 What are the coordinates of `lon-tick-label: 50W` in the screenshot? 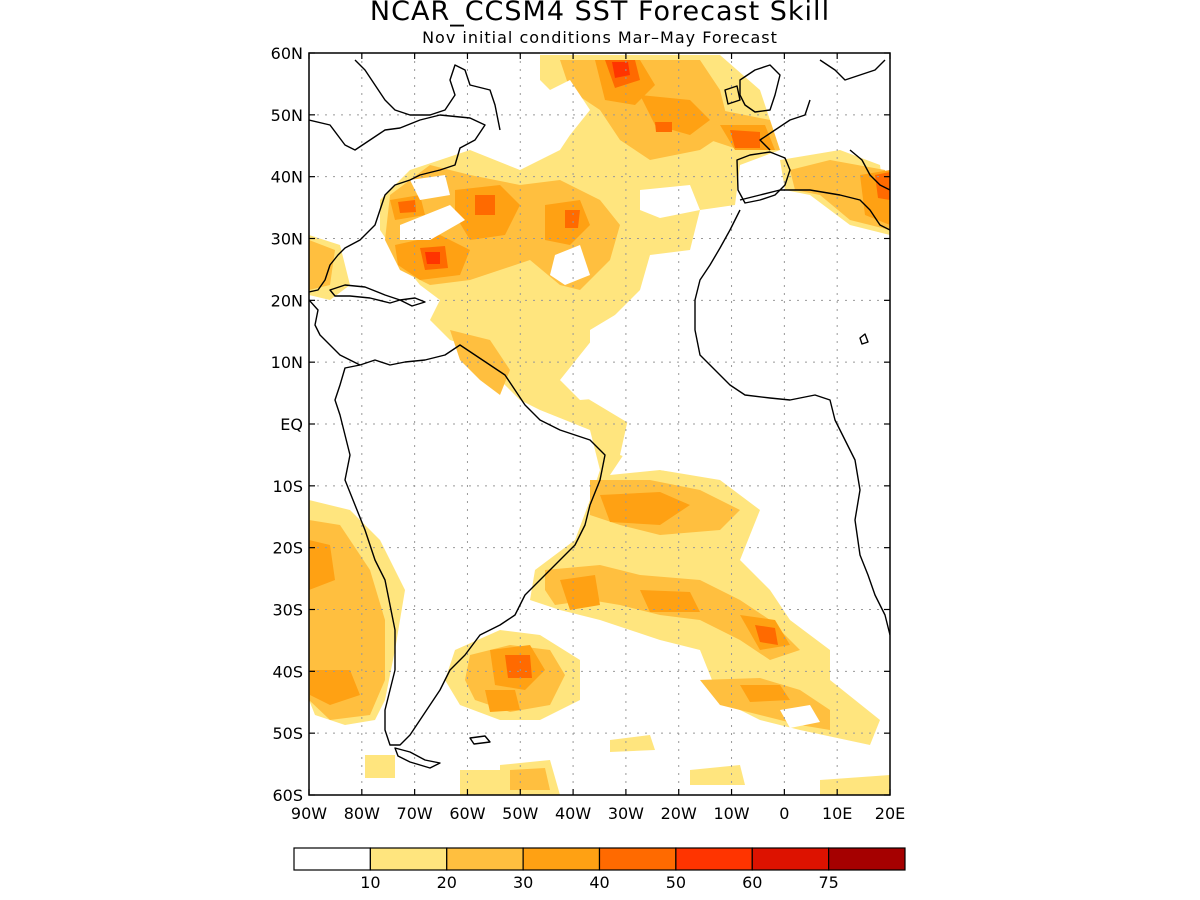 It's located at (520, 813).